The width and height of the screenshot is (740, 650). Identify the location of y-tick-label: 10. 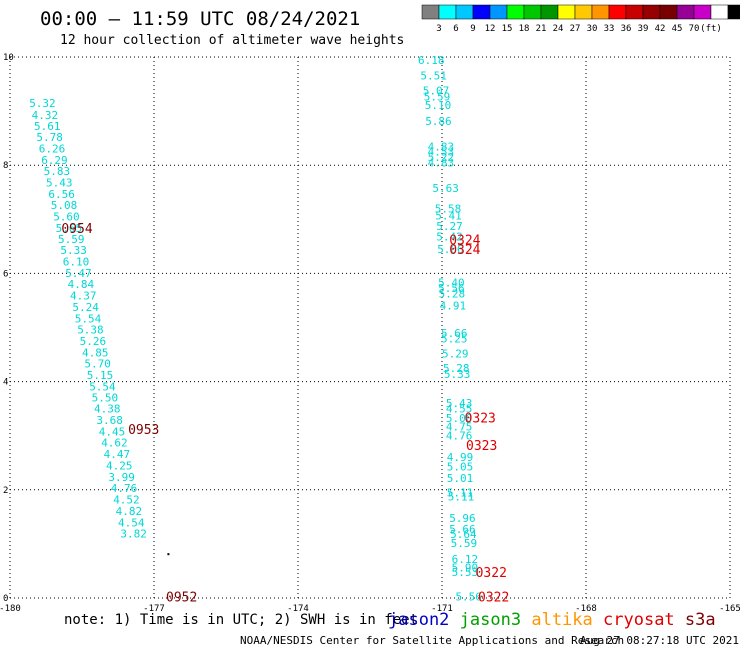
(8, 58).